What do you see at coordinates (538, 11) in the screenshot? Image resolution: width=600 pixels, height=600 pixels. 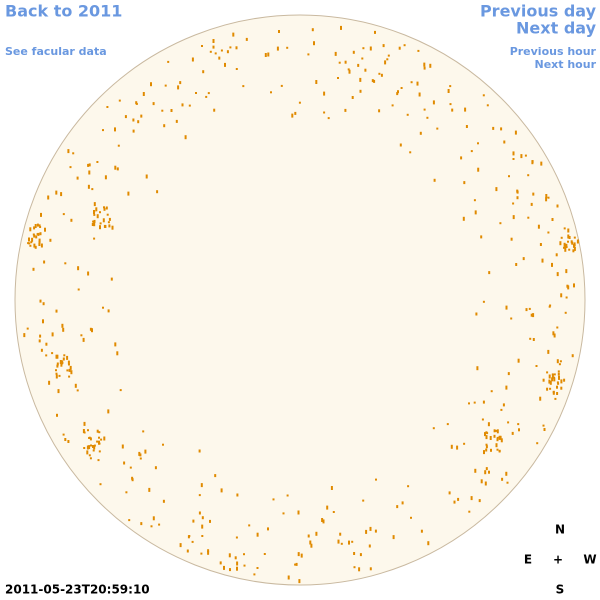 I see `previous-day-link: Previous day` at bounding box center [538, 11].